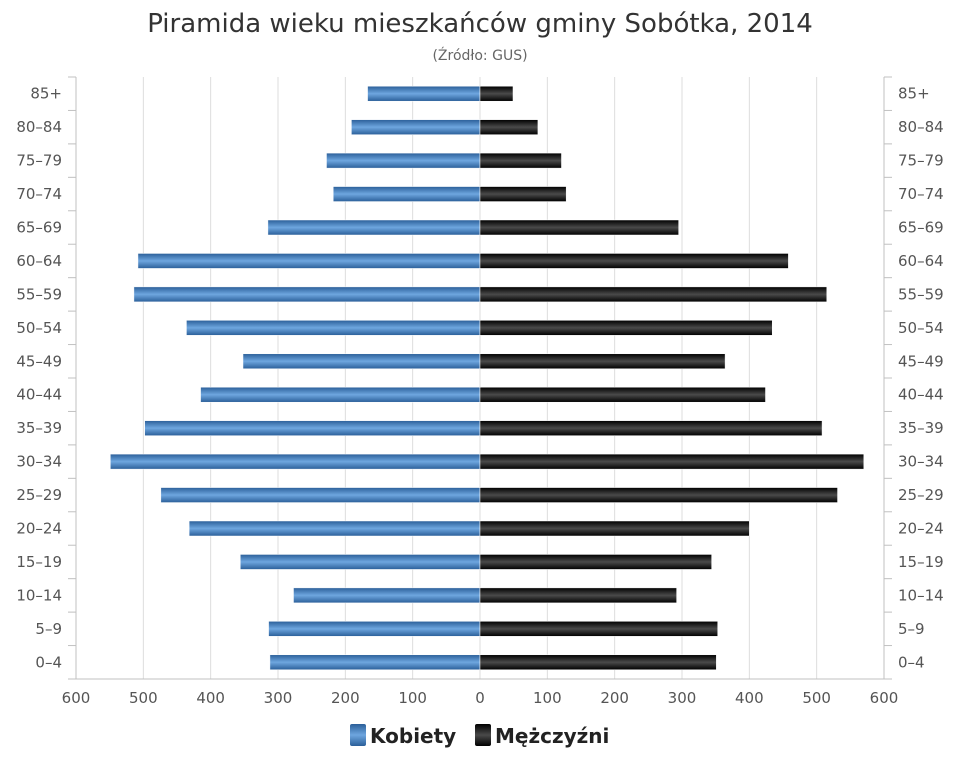 Image resolution: width=960 pixels, height=768 pixels. What do you see at coordinates (921, 328) in the screenshot?
I see `category-label-right: 50–54` at bounding box center [921, 328].